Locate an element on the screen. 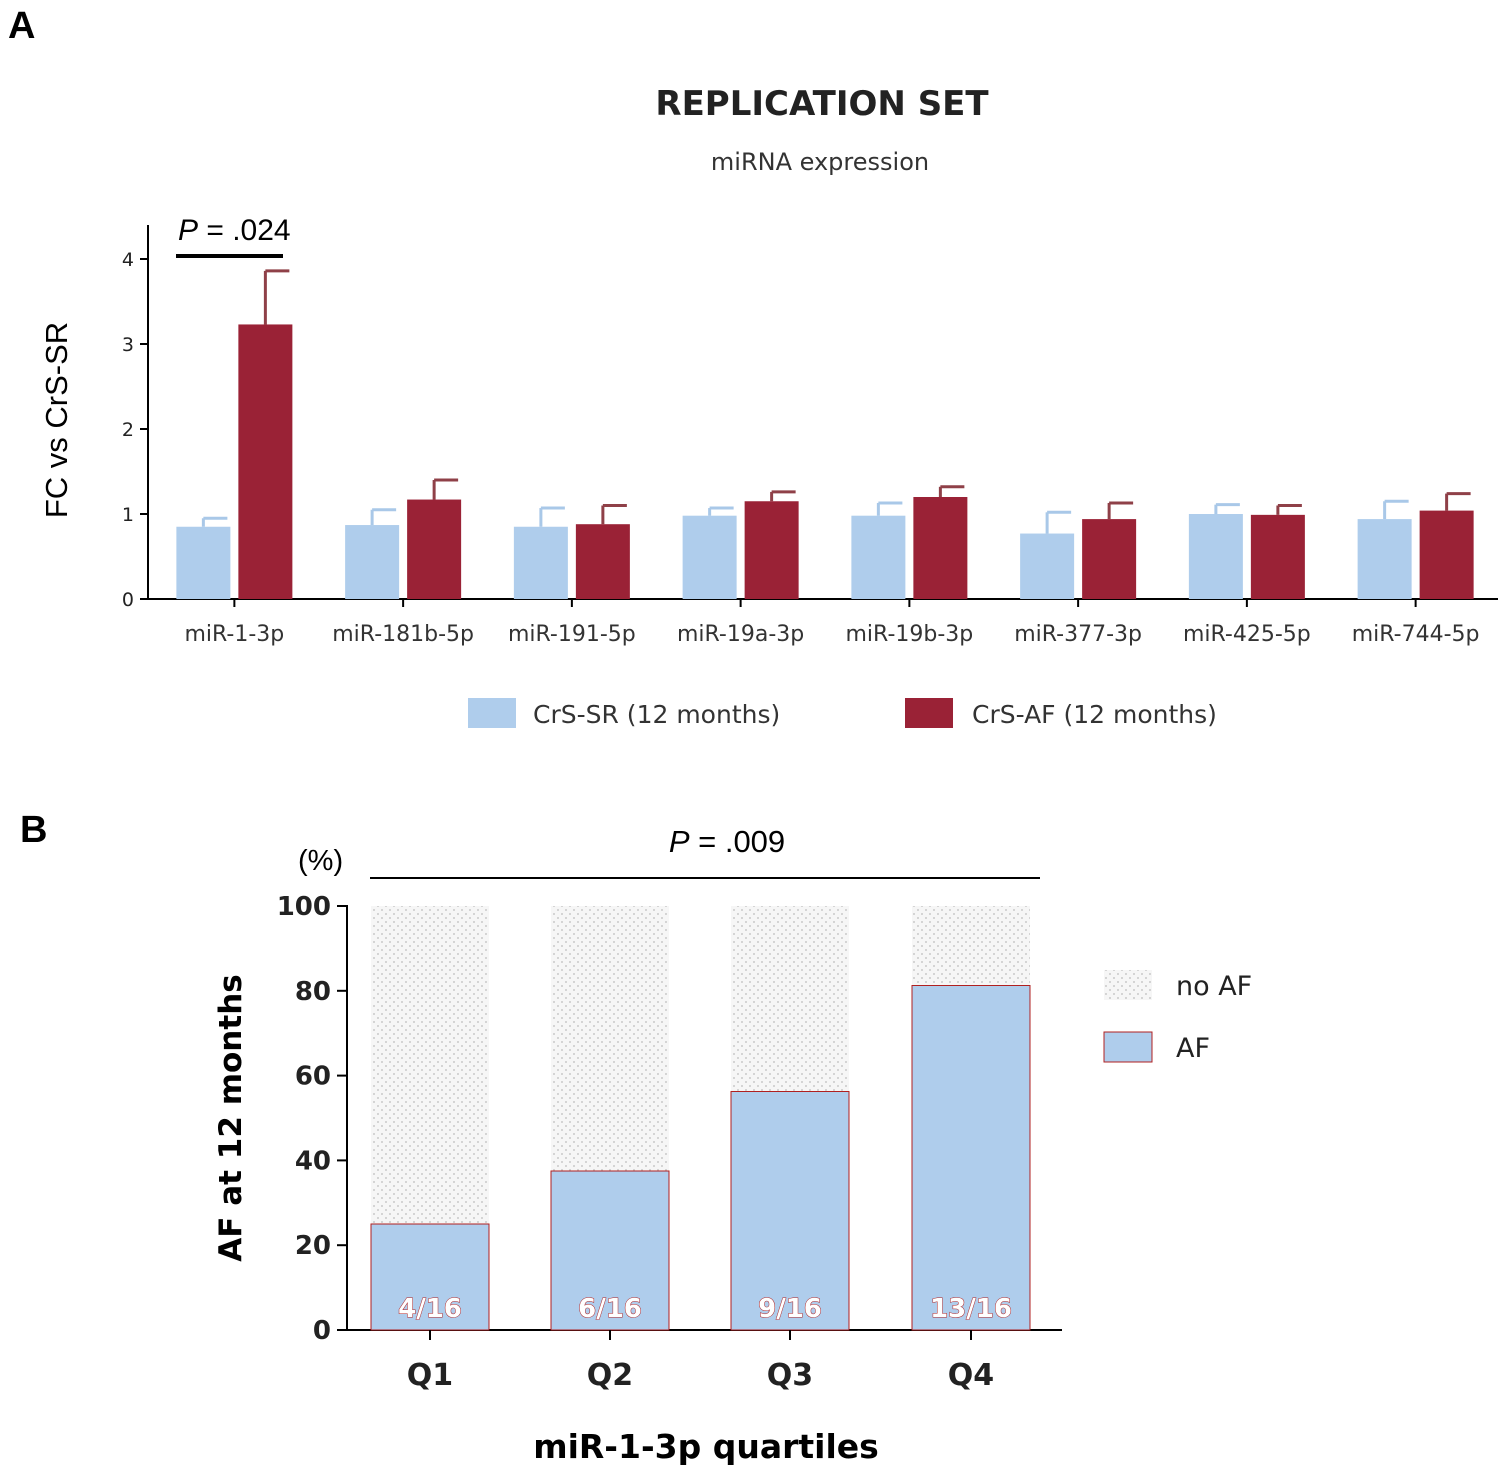  bar-count-label: 6/16 is located at coordinates (610, 1309).